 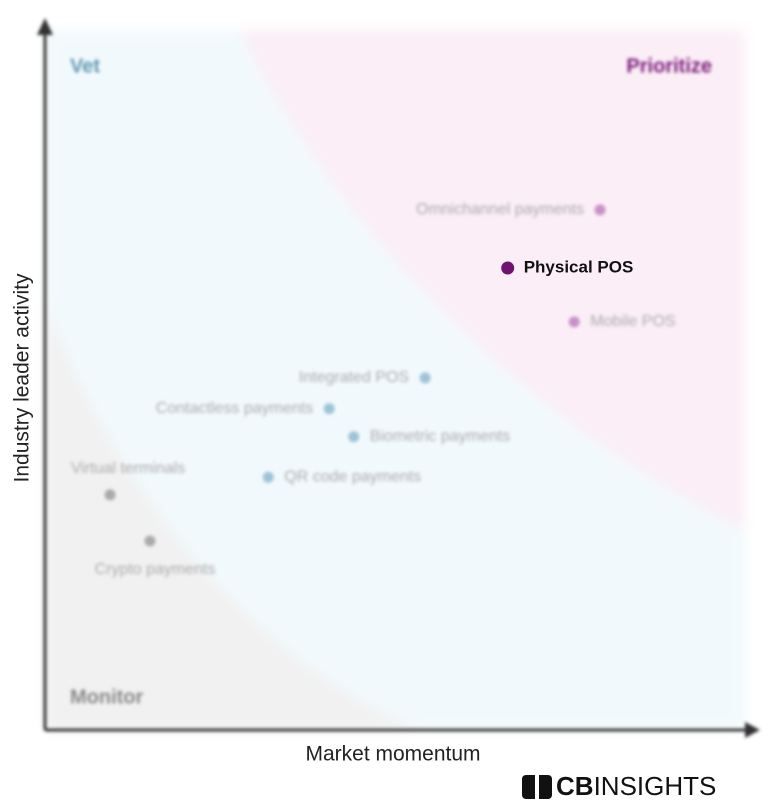 I want to click on x-arrow, so click(x=752, y=730).